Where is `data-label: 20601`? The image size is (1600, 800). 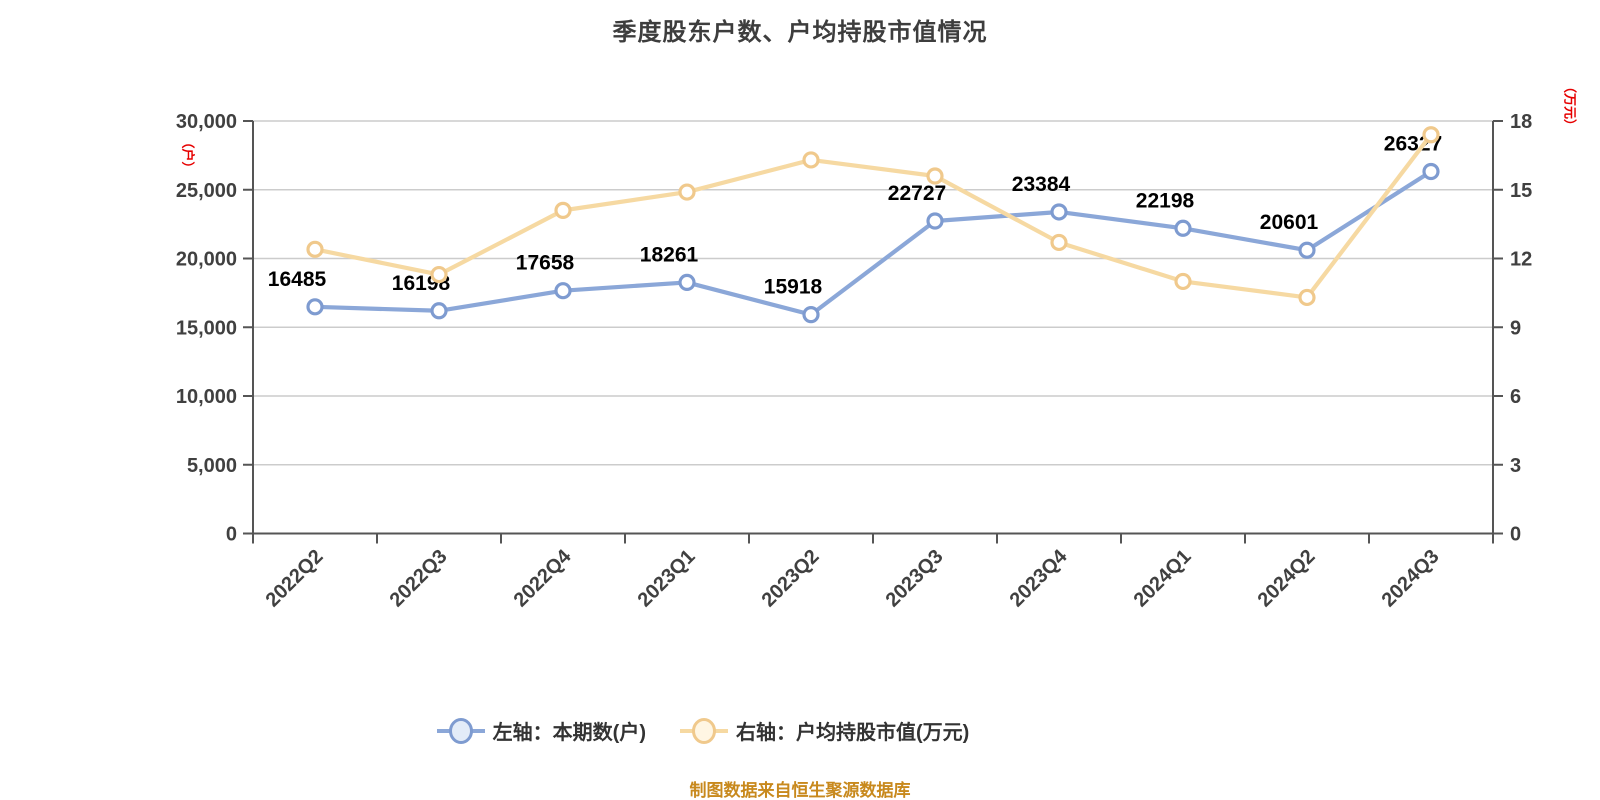
data-label: 20601 is located at coordinates (1289, 222).